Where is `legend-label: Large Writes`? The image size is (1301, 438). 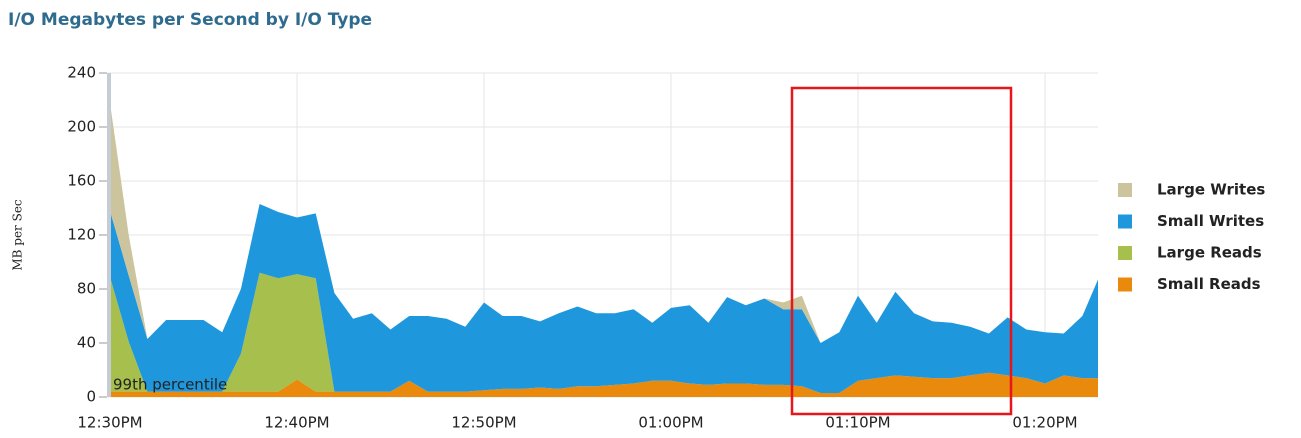 legend-label: Large Writes is located at coordinates (1211, 190).